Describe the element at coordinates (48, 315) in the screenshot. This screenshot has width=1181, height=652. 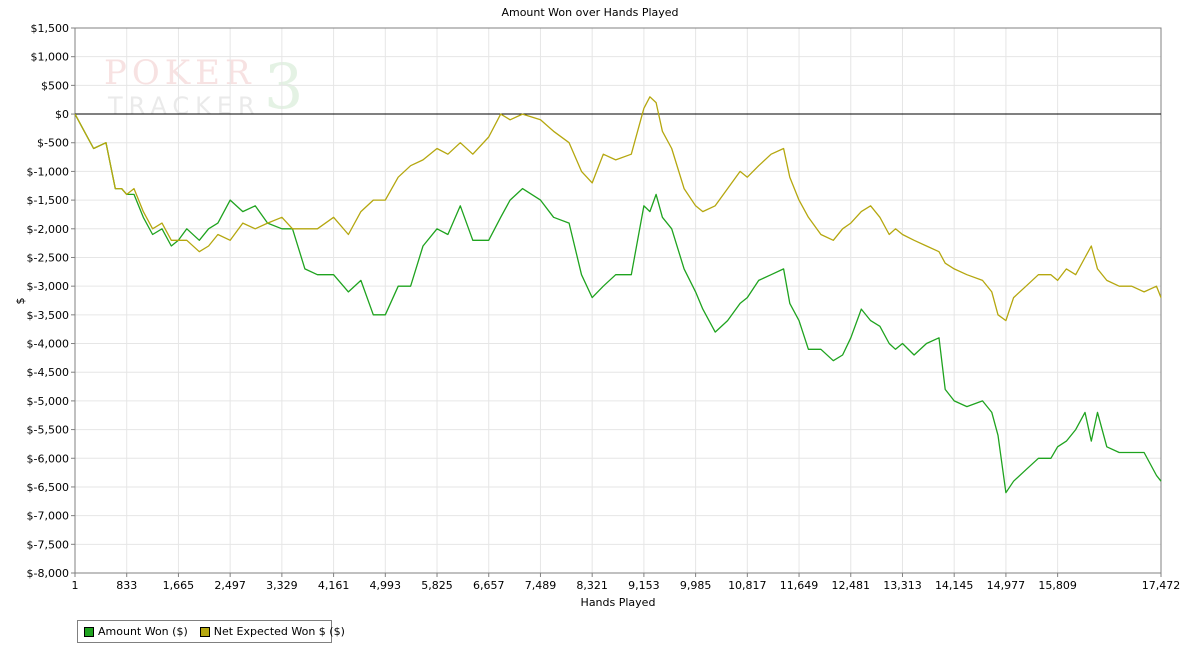
I see `y-tick-label: $-3,500` at that location.